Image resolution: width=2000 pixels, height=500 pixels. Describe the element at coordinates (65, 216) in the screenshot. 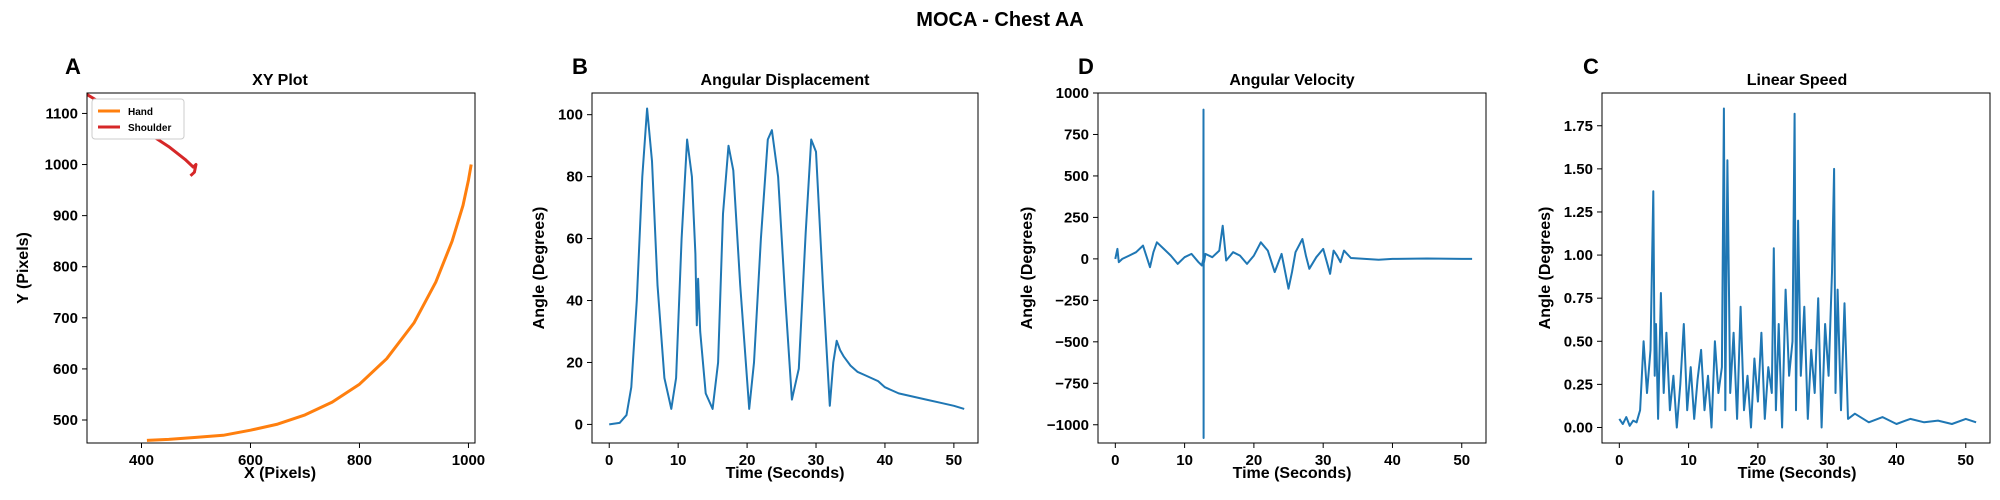

I see `y-tick-label: 900` at that location.